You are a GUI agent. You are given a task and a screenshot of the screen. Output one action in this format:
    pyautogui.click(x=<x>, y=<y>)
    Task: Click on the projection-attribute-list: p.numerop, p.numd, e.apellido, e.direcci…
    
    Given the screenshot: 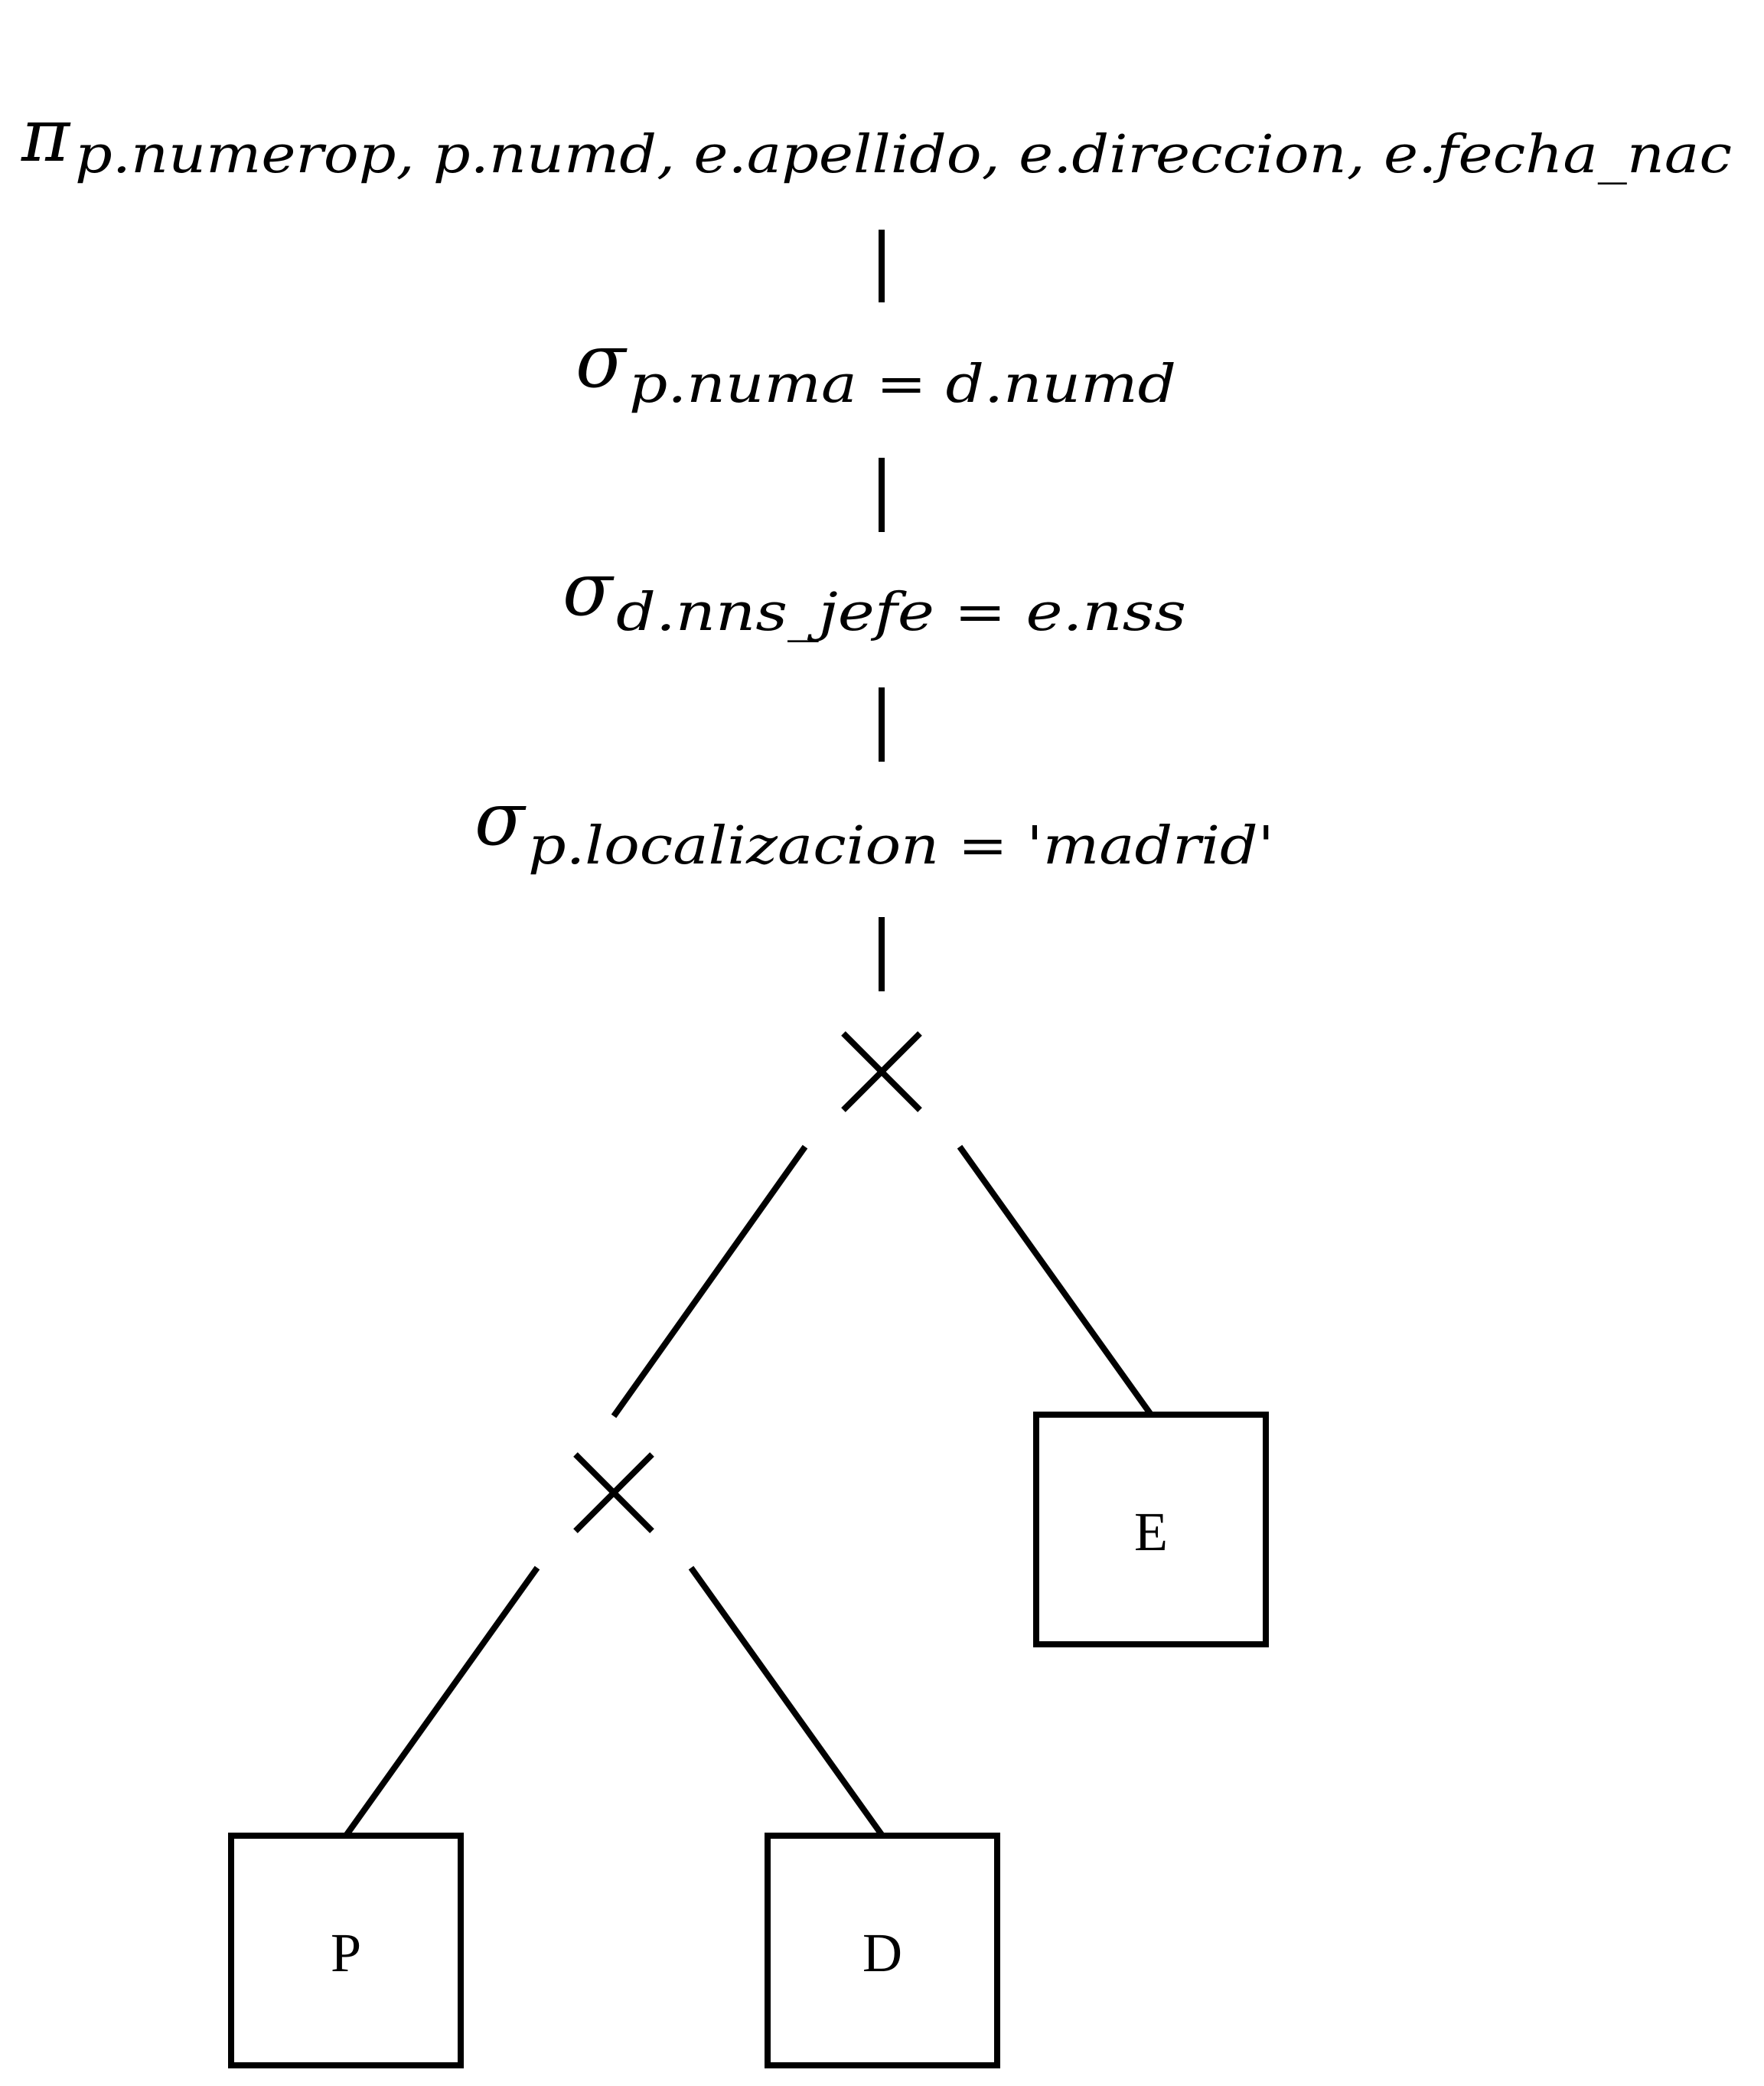 What is the action you would take?
    pyautogui.click(x=903, y=155)
    